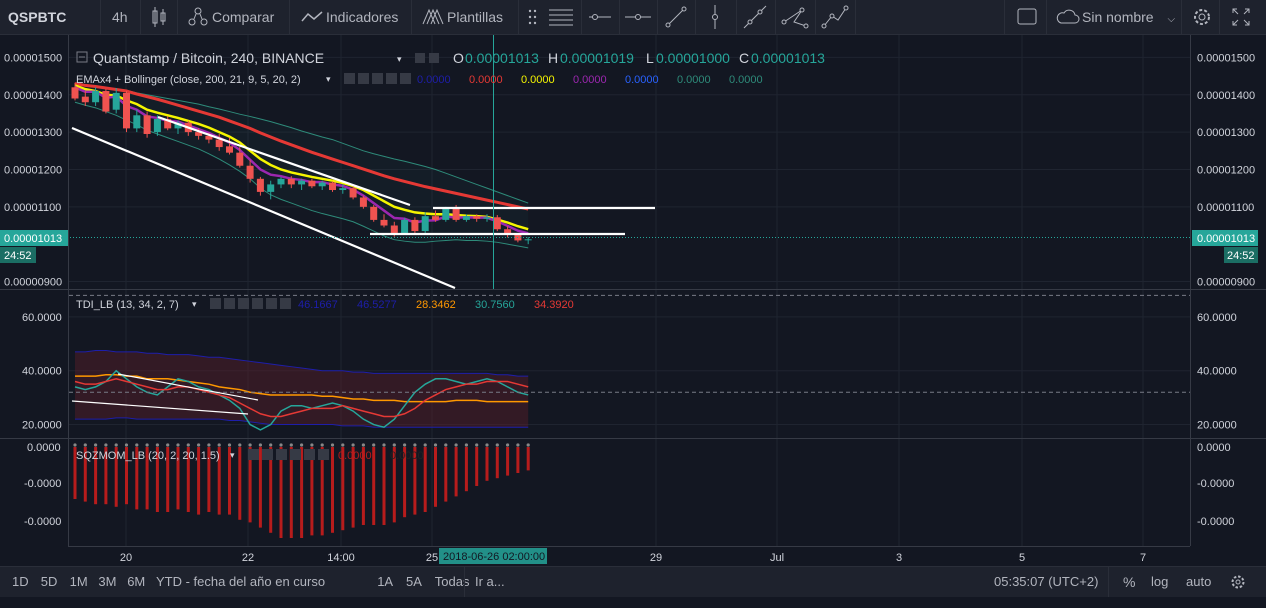 Image resolution: width=1266 pixels, height=608 pixels. I want to click on templates-button: Plantillas, so click(462, 17).